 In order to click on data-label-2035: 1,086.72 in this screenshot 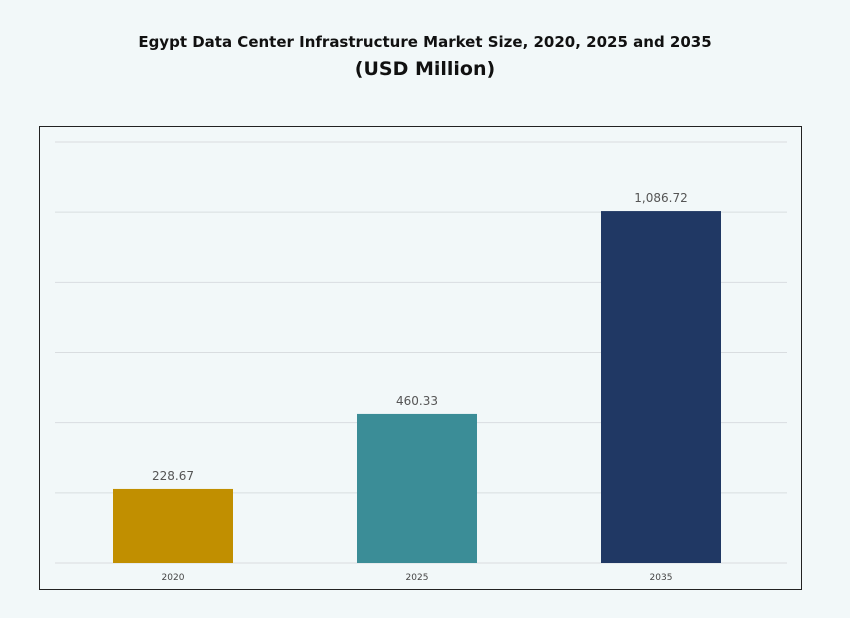, I will do `click(660, 198)`.